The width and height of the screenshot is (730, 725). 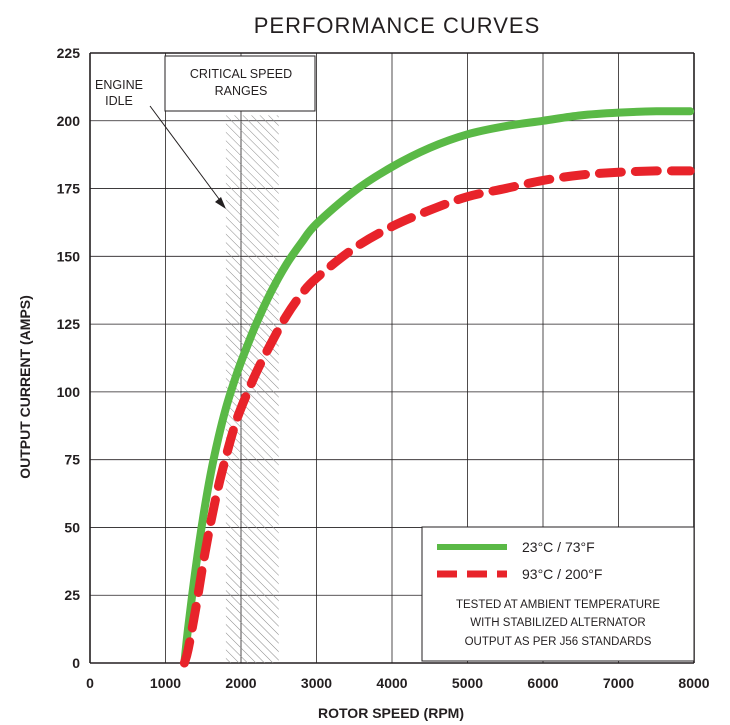 I want to click on y-axis-label: OUTPUT CURRENT (AMPS), so click(x=25, y=387).